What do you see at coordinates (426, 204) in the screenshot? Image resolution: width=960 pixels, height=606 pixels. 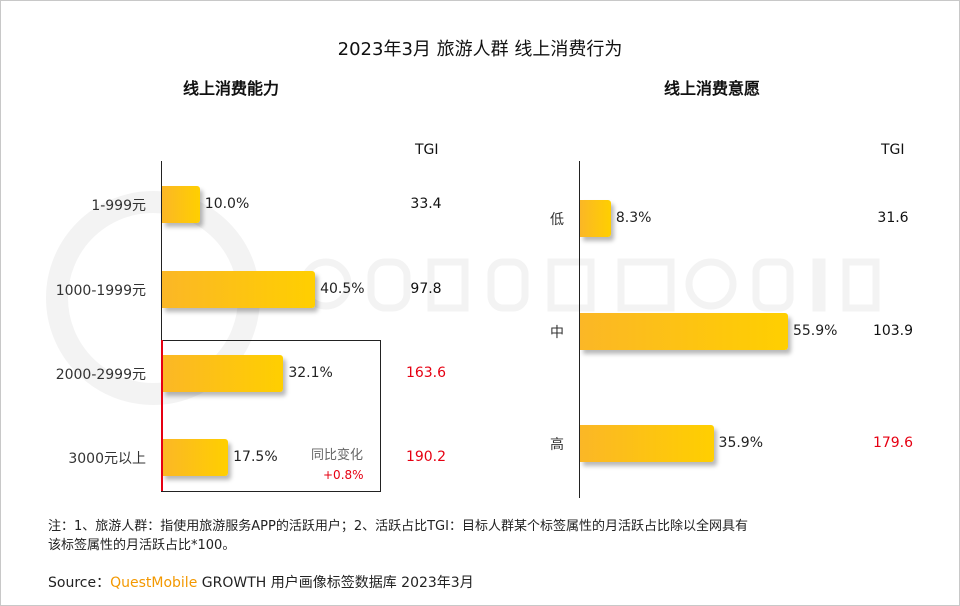 I see `tgi-value: 33.4` at bounding box center [426, 204].